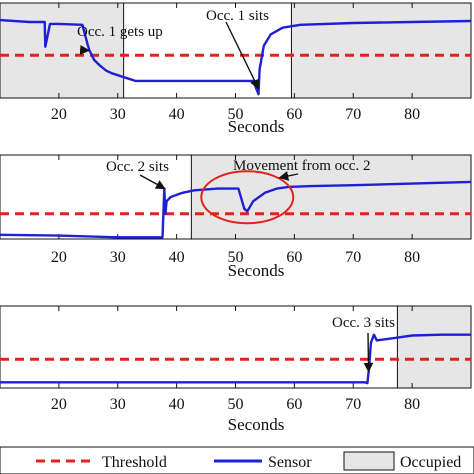 The image size is (474, 474). I want to click on legend: Threshold Sensor Occupied, so click(237, 460).